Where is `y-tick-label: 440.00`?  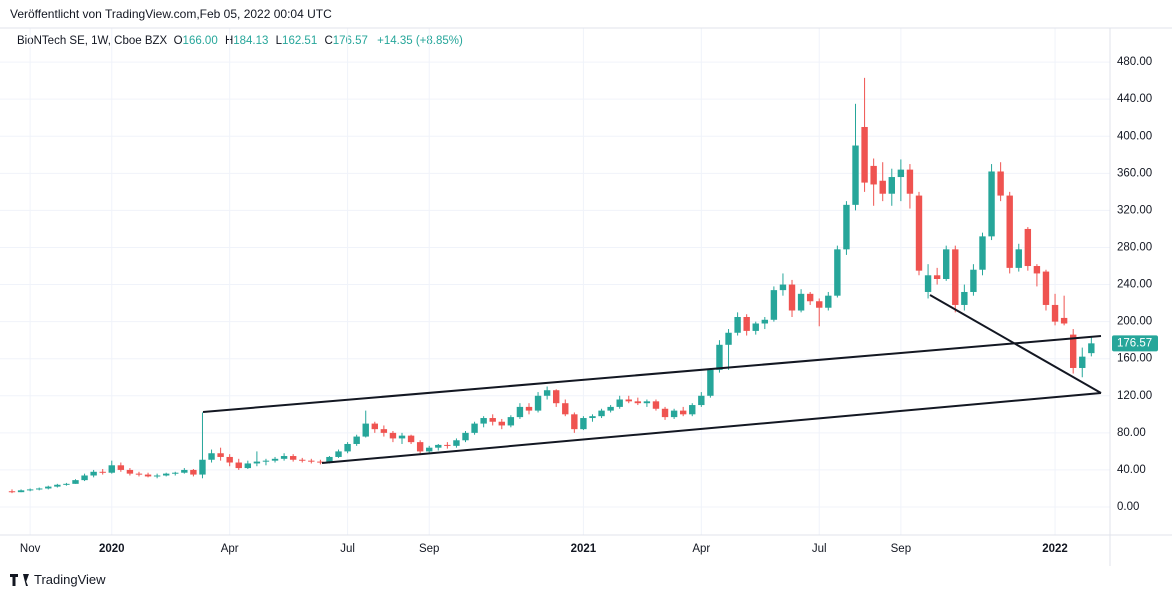
y-tick-label: 440.00 is located at coordinates (1134, 99).